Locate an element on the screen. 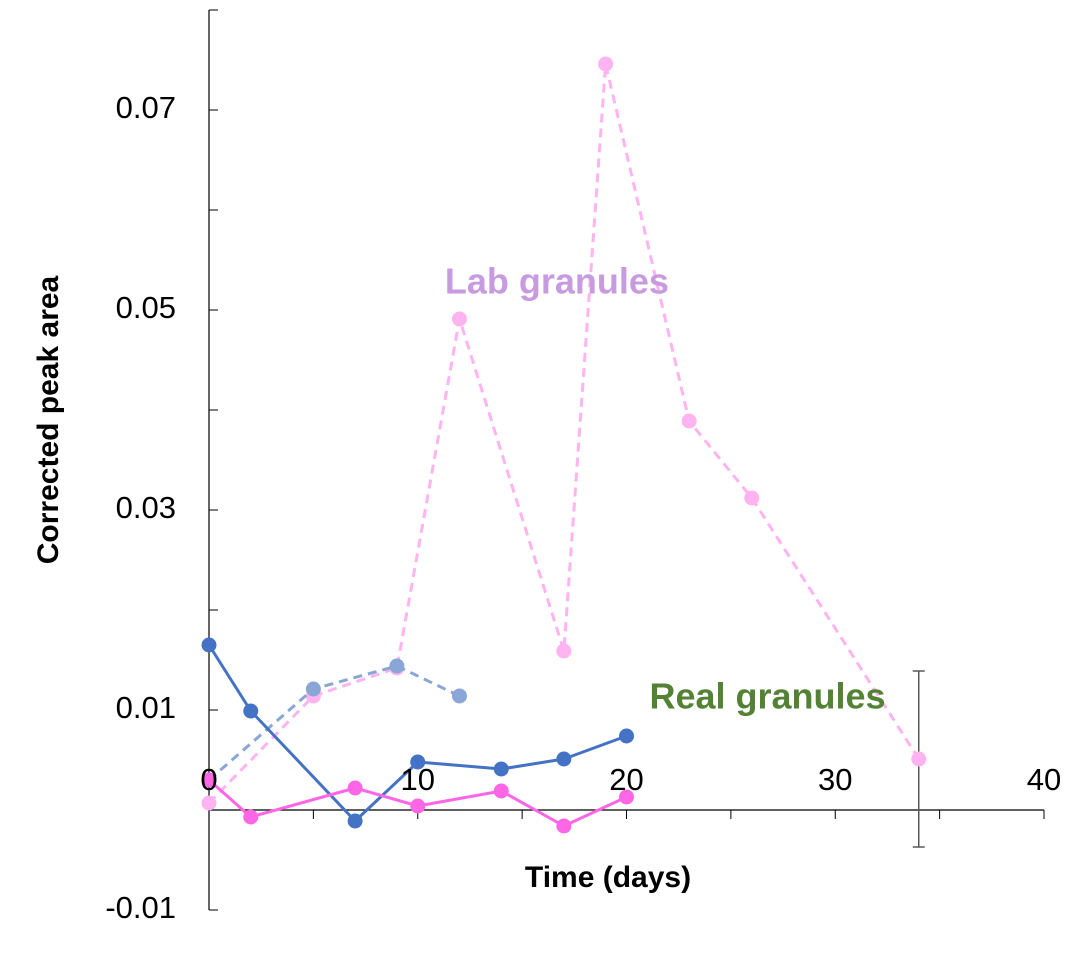 The height and width of the screenshot is (964, 1084). annotation-label: Real granules is located at coordinates (767, 696).